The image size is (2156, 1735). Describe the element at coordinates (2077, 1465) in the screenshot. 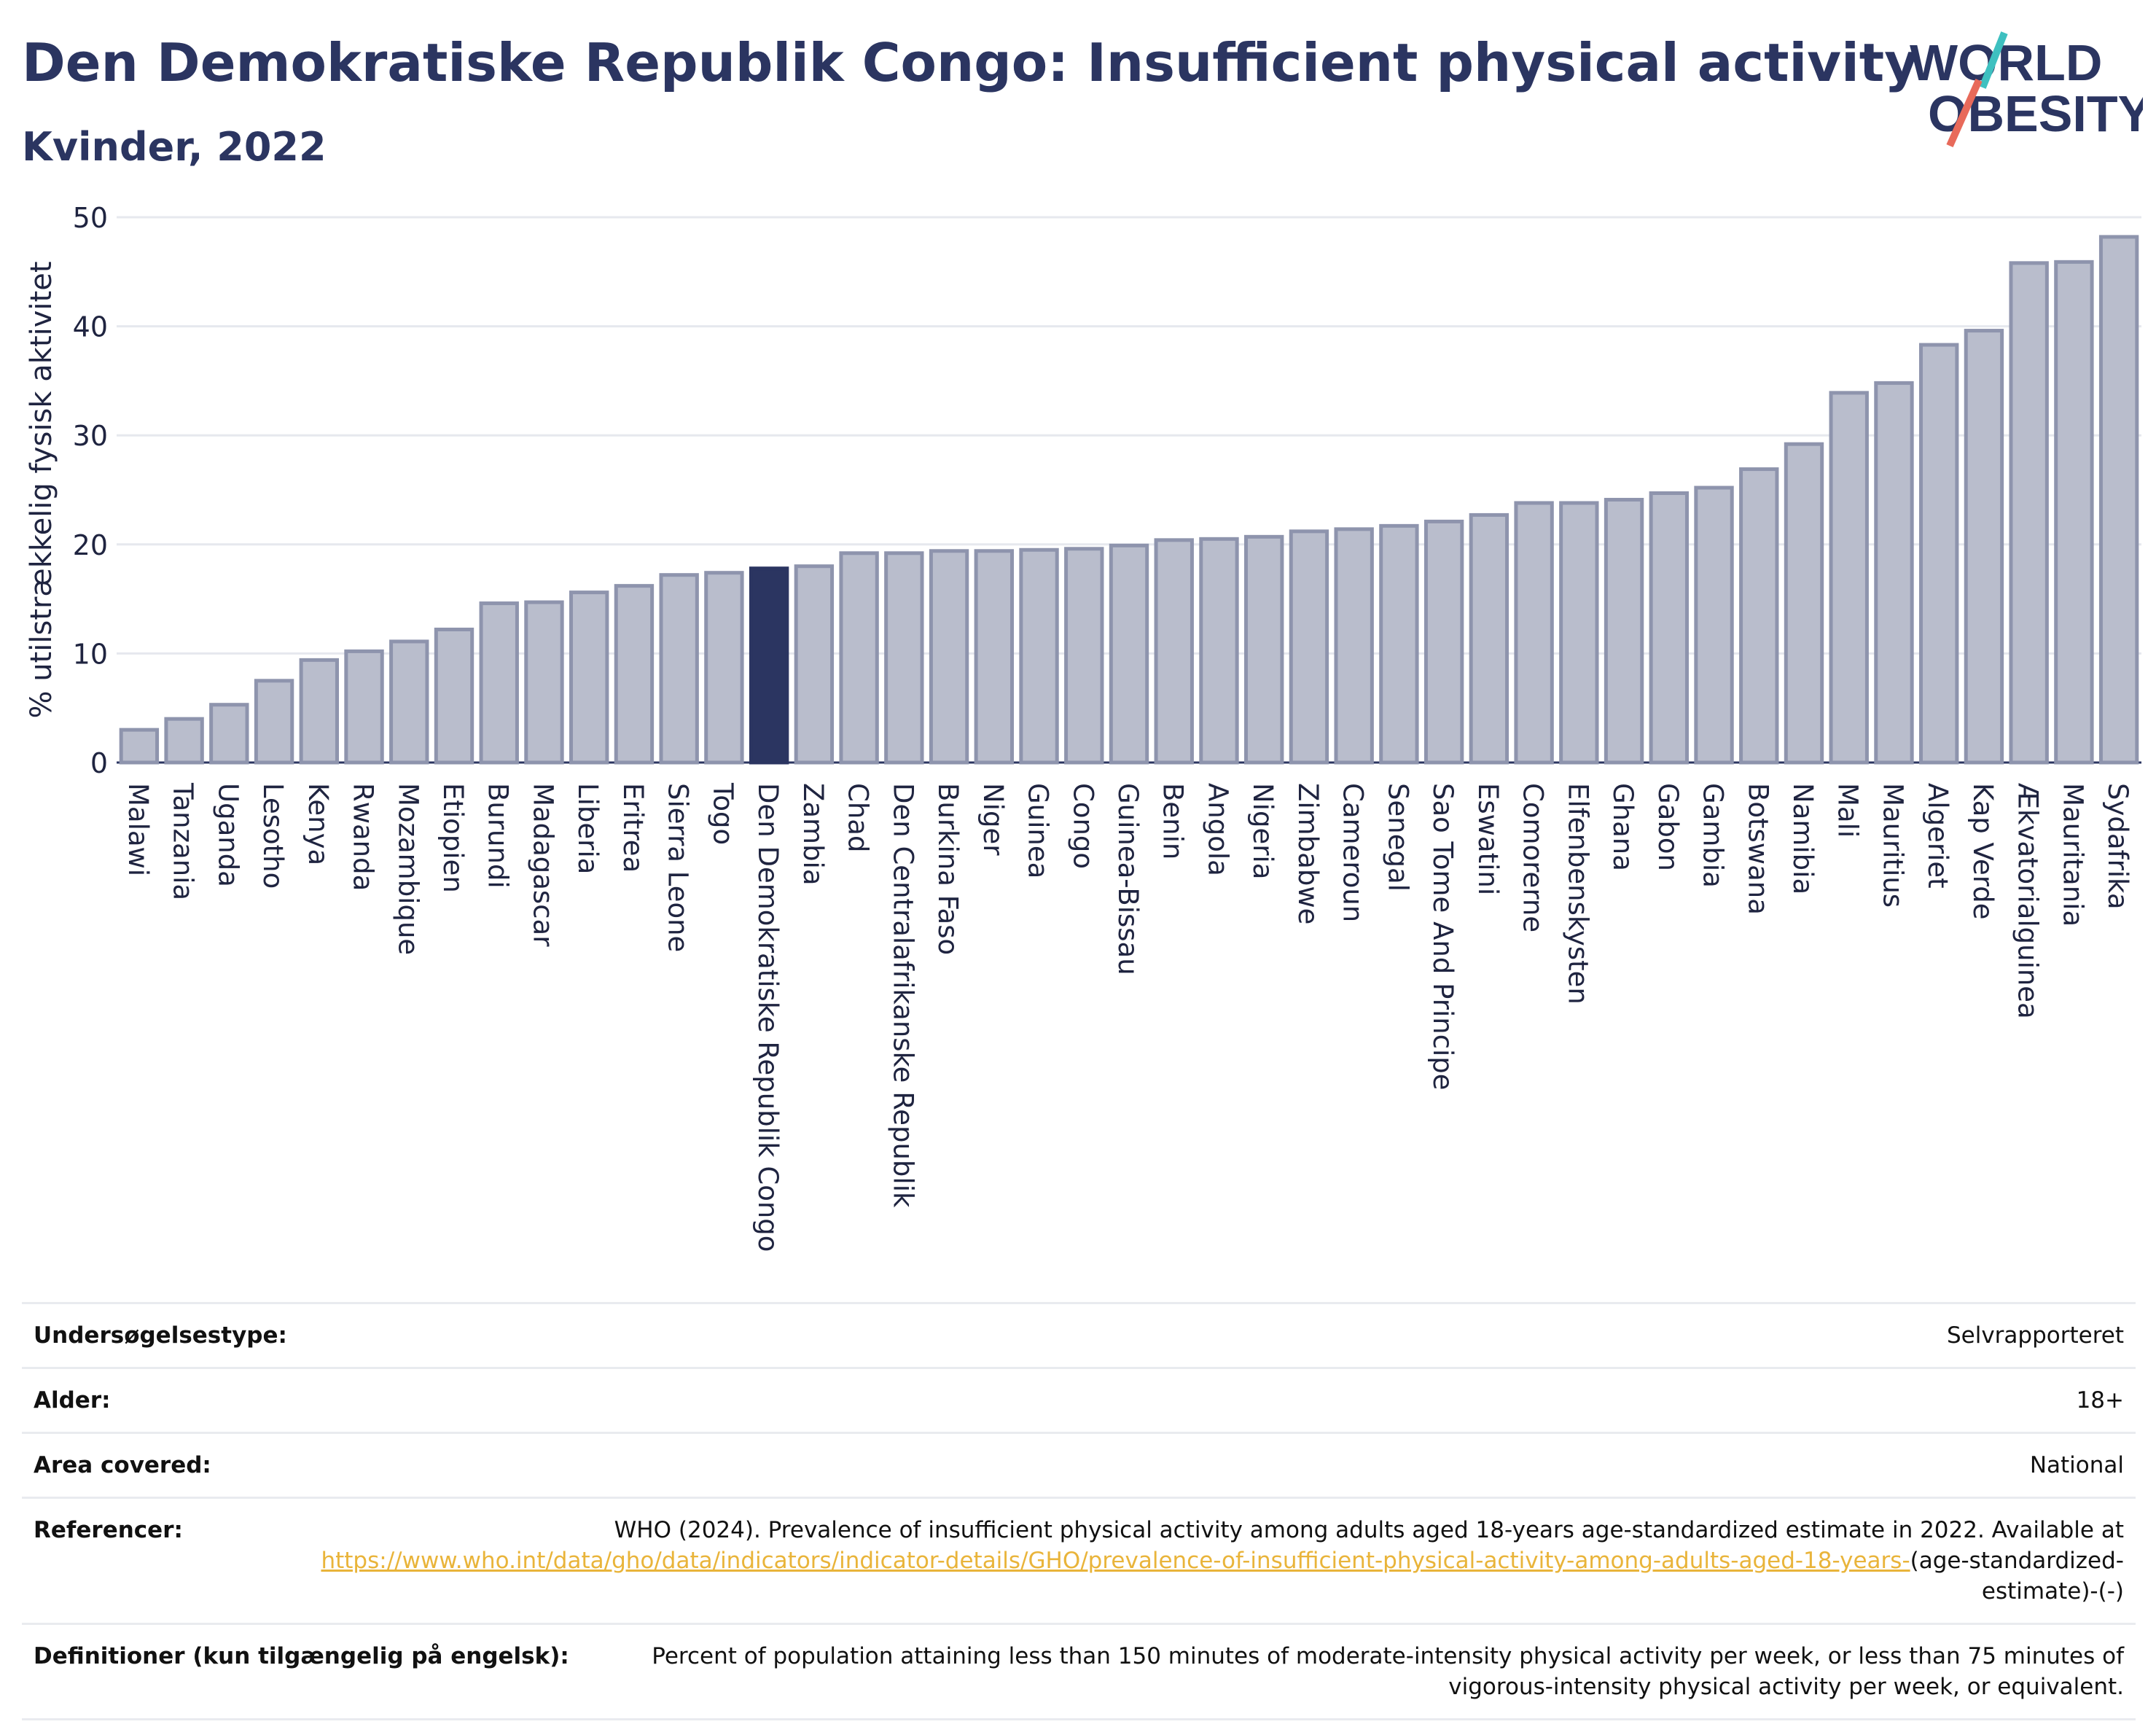

I see `area-value: National` at that location.